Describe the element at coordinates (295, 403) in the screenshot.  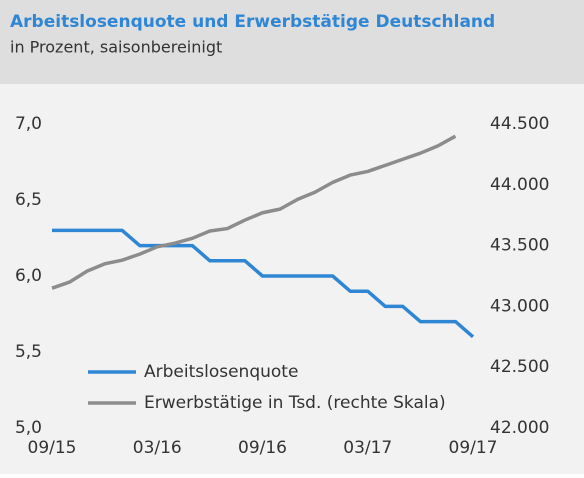
I see `legend-label: Erwerbstätige in Tsd. (rechte Skala)` at that location.